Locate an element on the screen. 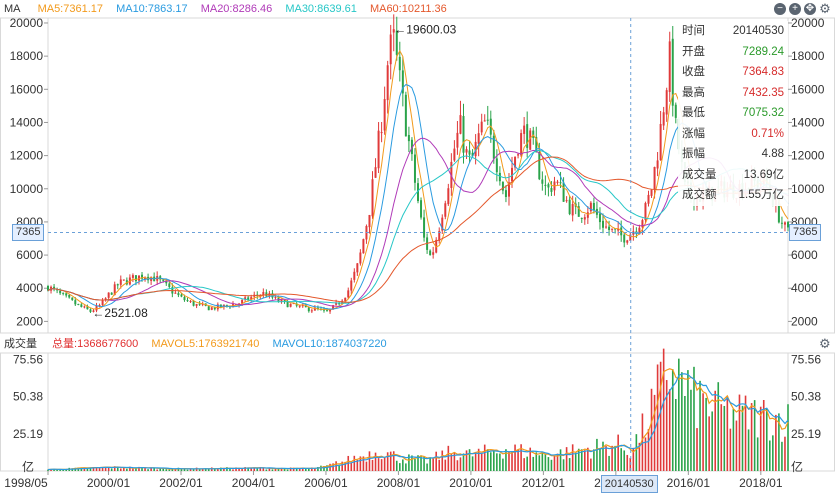 This screenshot has height=498, width=835. volume-unit-label-right: 亿 is located at coordinates (797, 466).